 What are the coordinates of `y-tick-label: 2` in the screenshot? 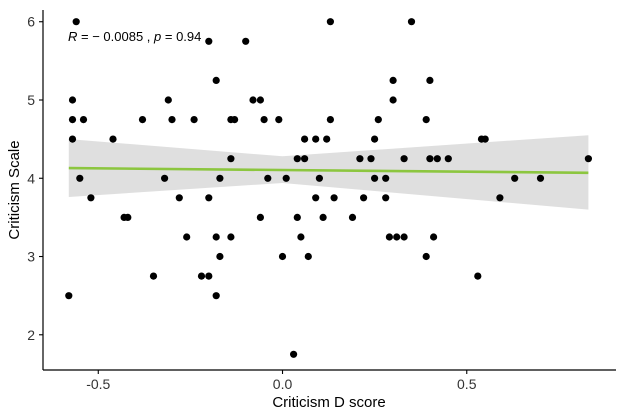 It's located at (31, 335).